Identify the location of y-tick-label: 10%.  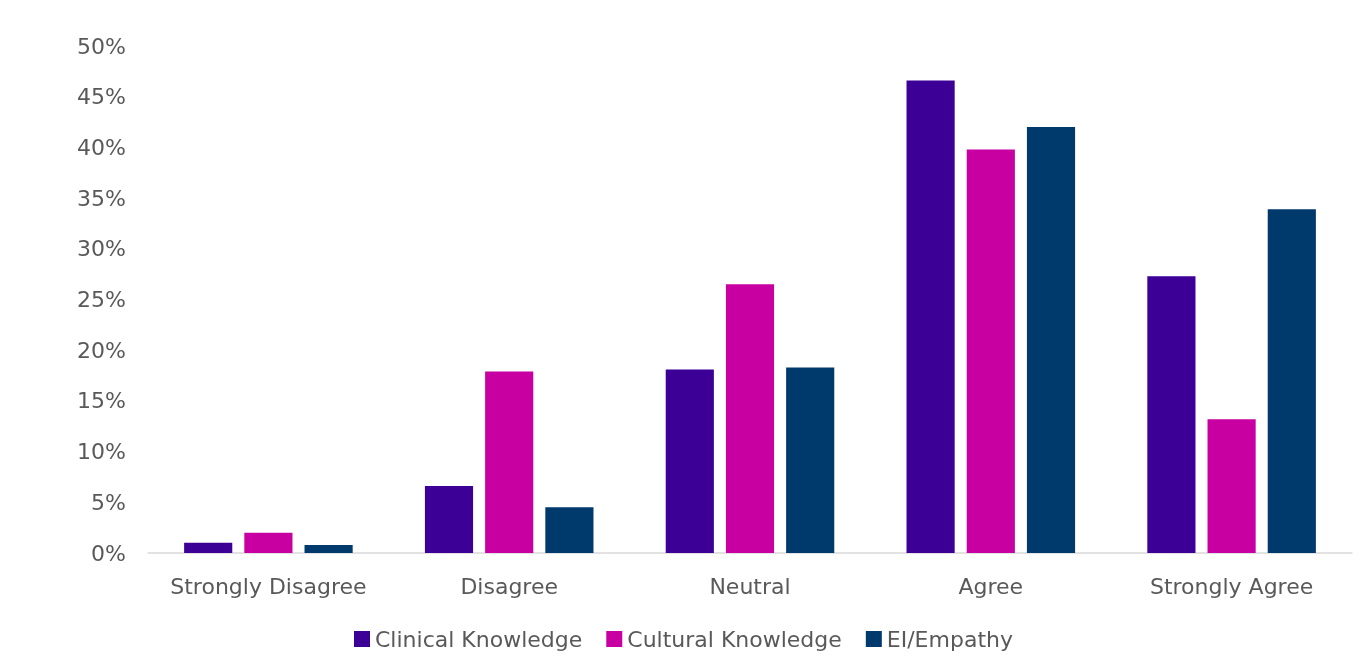
(101, 452).